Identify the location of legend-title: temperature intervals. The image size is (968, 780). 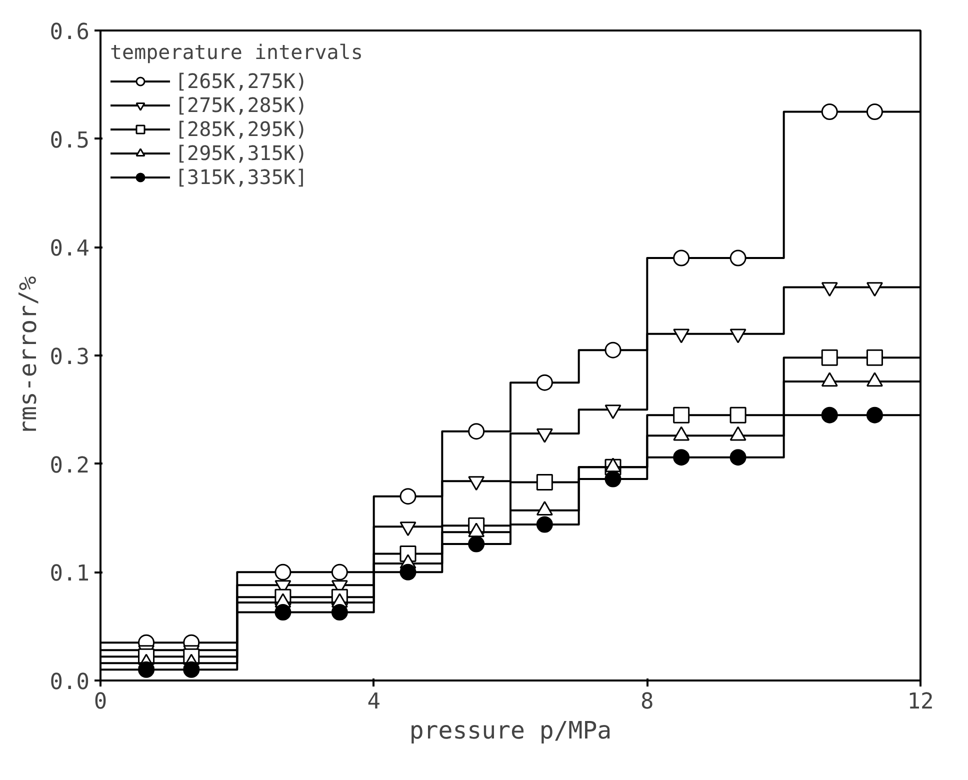
(236, 52).